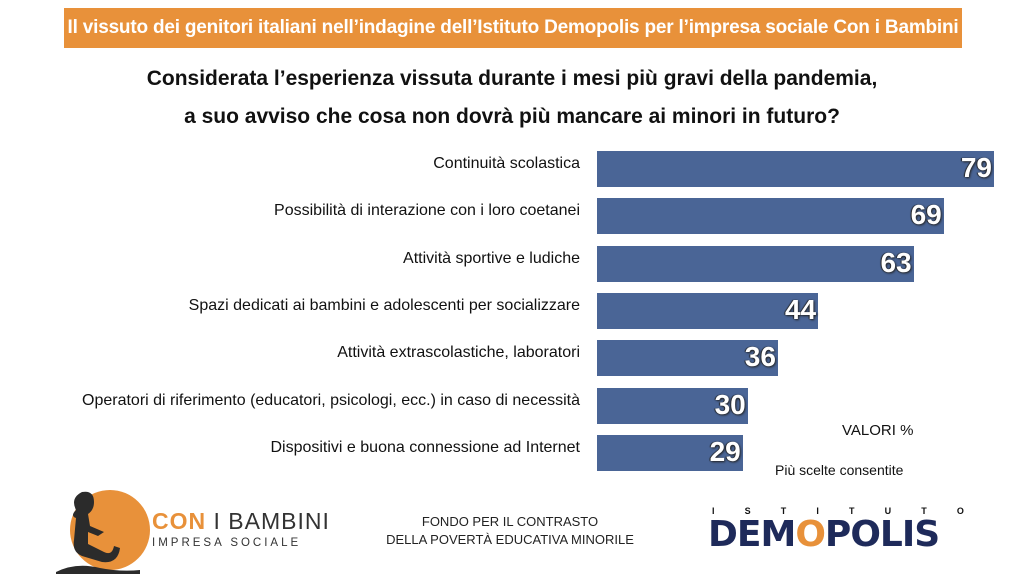  I want to click on demopolis-top-letter: O, so click(960, 511).